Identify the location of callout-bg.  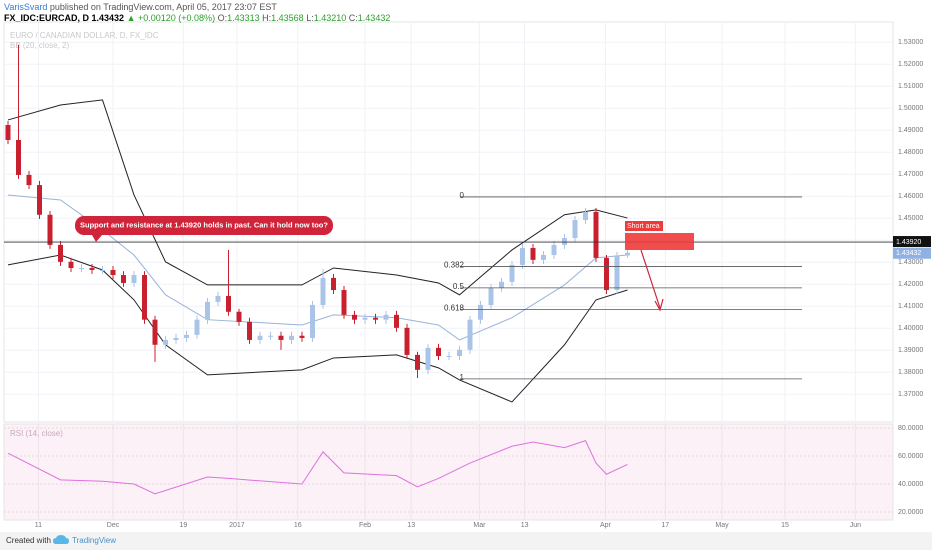
(204, 225).